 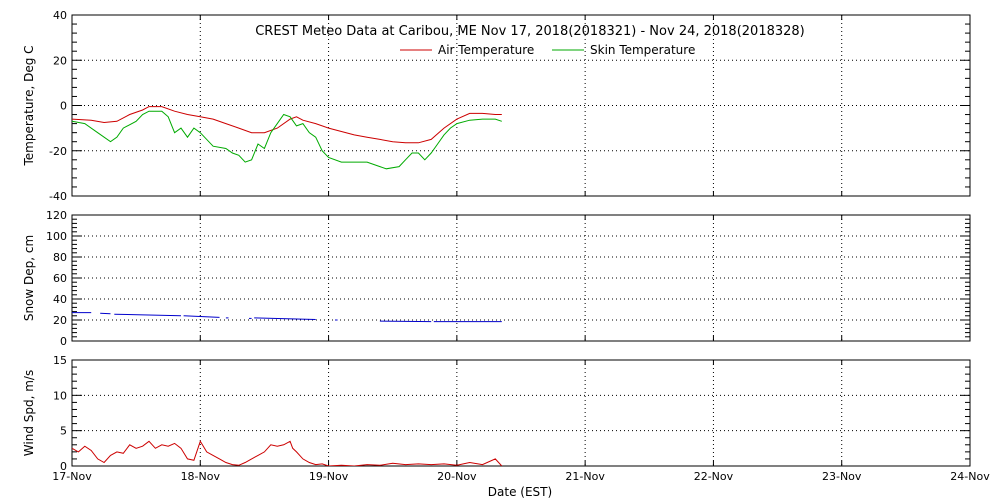 What do you see at coordinates (60, 278) in the screenshot?
I see `y-tick-label: 60` at bounding box center [60, 278].